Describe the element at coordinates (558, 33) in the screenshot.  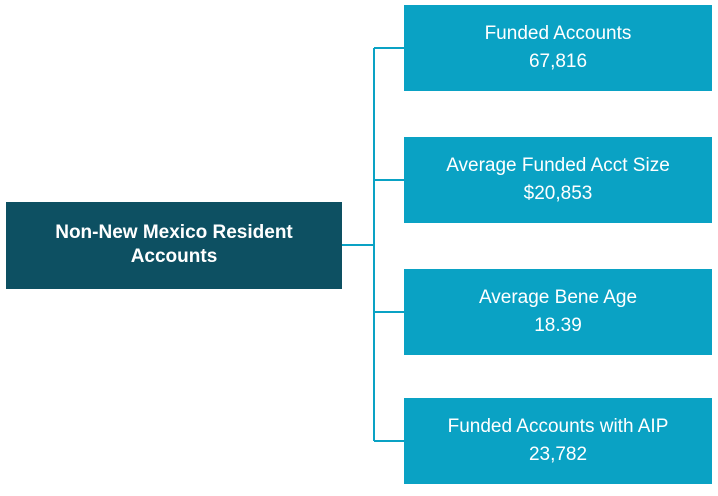
I see `node-label: Funded Accounts` at that location.